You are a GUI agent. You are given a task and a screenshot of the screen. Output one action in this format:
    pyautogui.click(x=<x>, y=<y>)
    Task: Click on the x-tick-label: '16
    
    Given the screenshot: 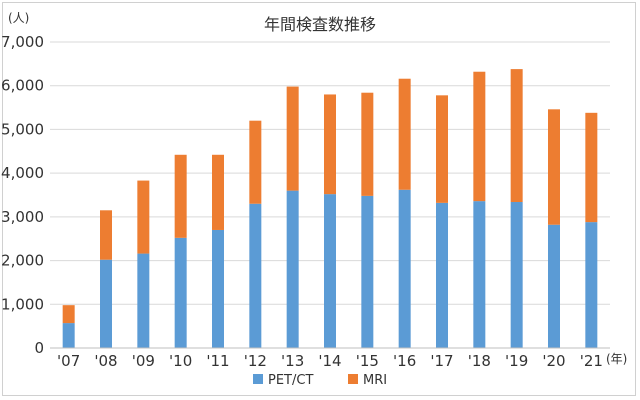 What is the action you would take?
    pyautogui.click(x=404, y=361)
    